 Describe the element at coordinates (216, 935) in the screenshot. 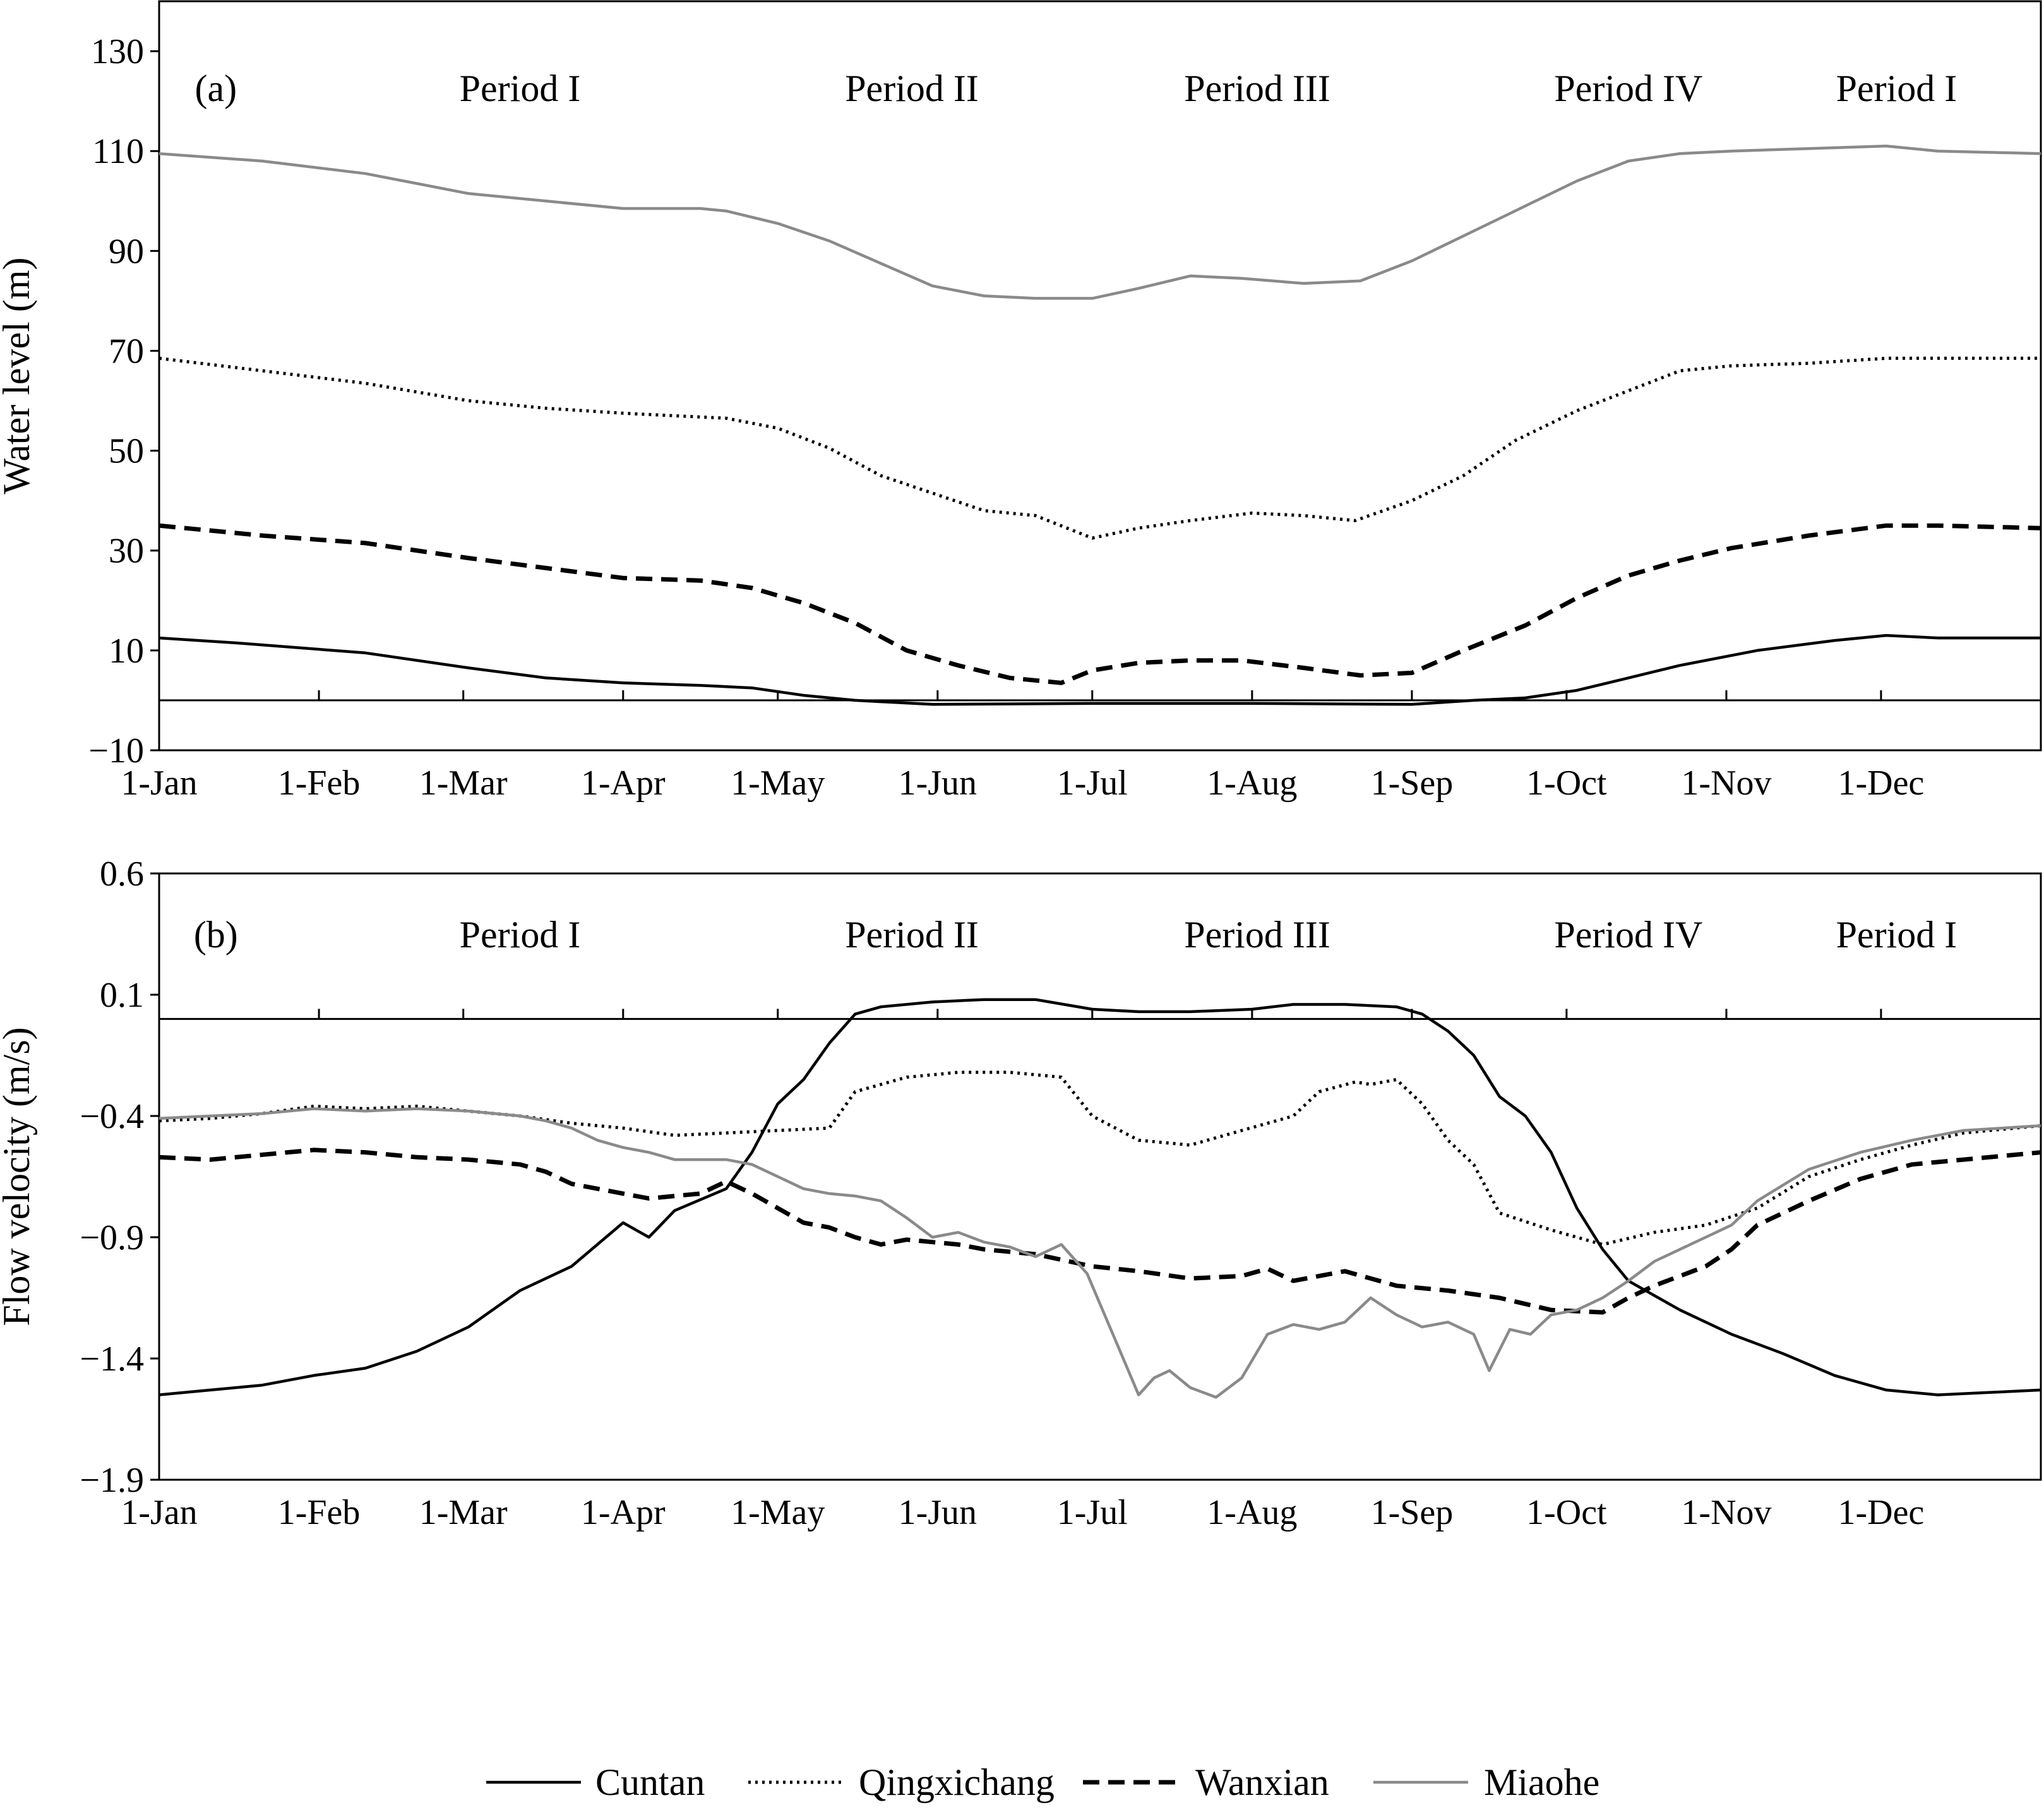

I see `panel-b-panel-label: (b)` at that location.